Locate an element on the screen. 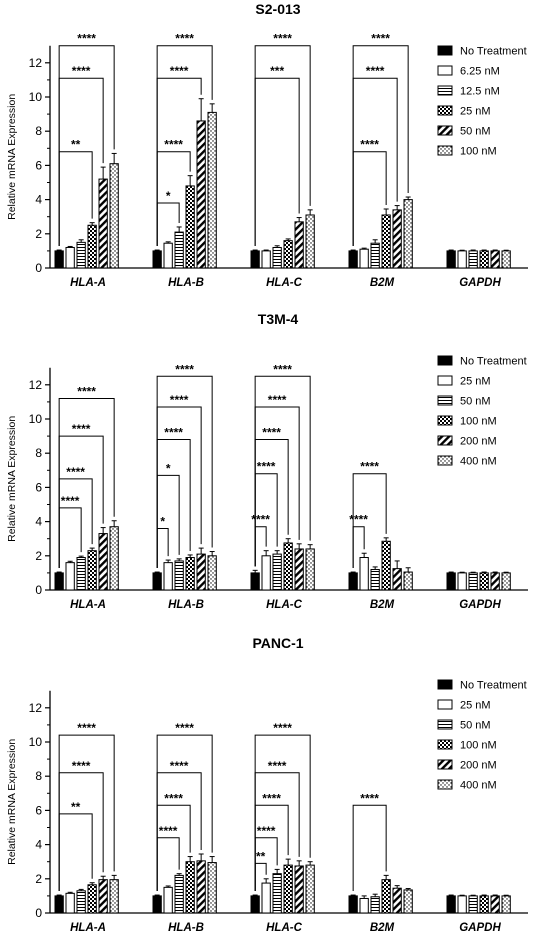  legend-label: 50 nM is located at coordinates (475, 726).